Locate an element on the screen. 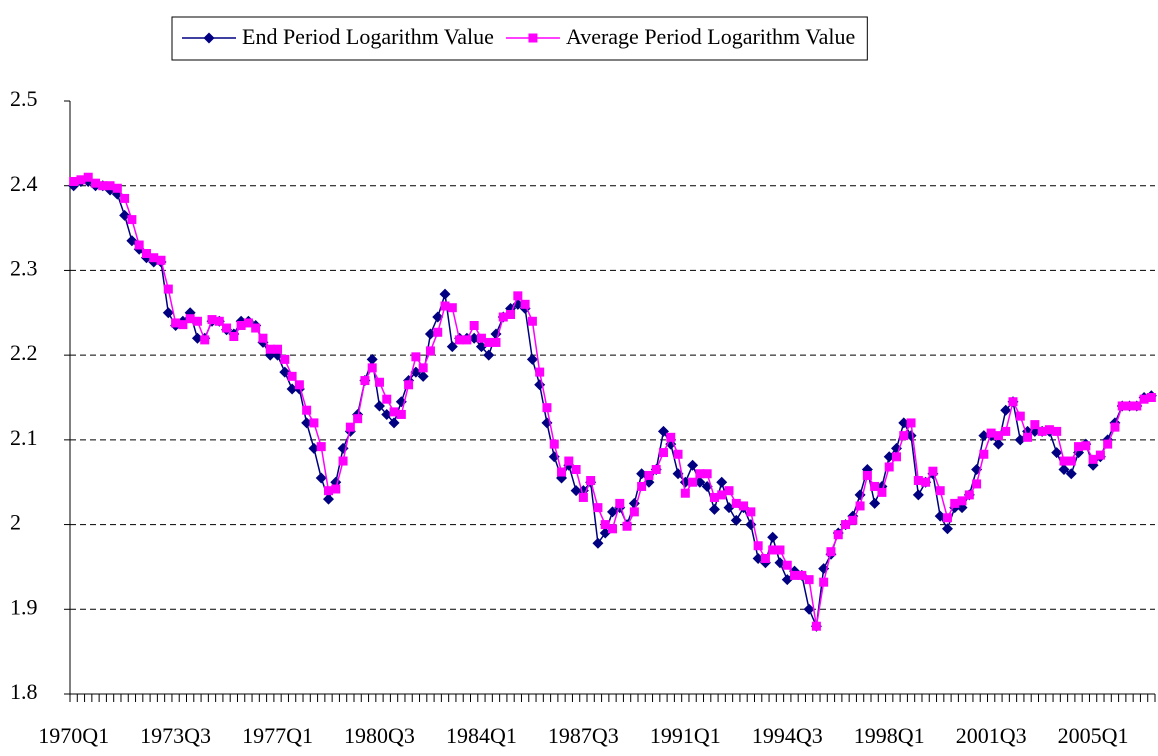 This screenshot has width=1158, height=756. y-tick-label: 2 is located at coordinates (15, 522).